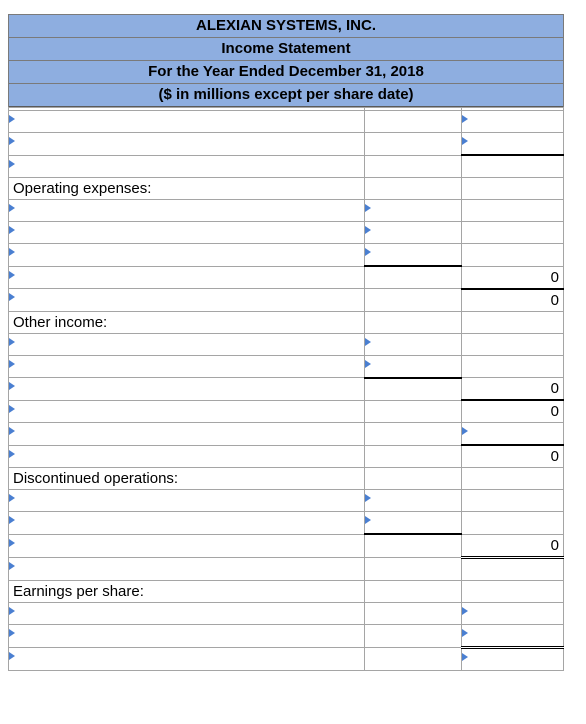 The width and height of the screenshot is (586, 724). Describe the element at coordinates (286, 322) in the screenshot. I see `table-row: Other income:` at that location.